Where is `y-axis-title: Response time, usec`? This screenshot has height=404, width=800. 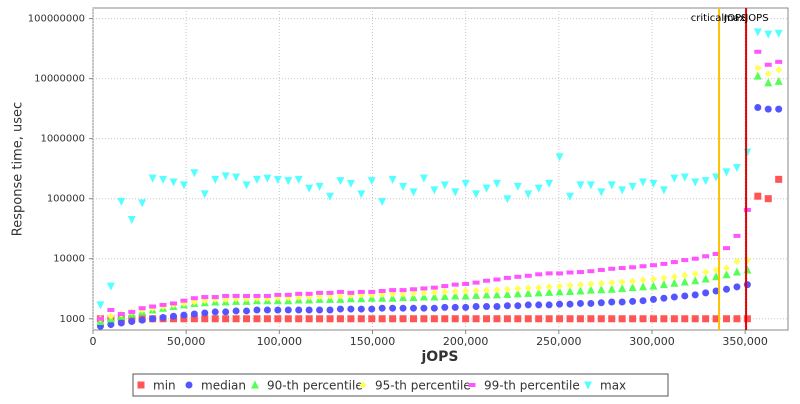 y-axis-title: Response time, usec is located at coordinates (18, 169).